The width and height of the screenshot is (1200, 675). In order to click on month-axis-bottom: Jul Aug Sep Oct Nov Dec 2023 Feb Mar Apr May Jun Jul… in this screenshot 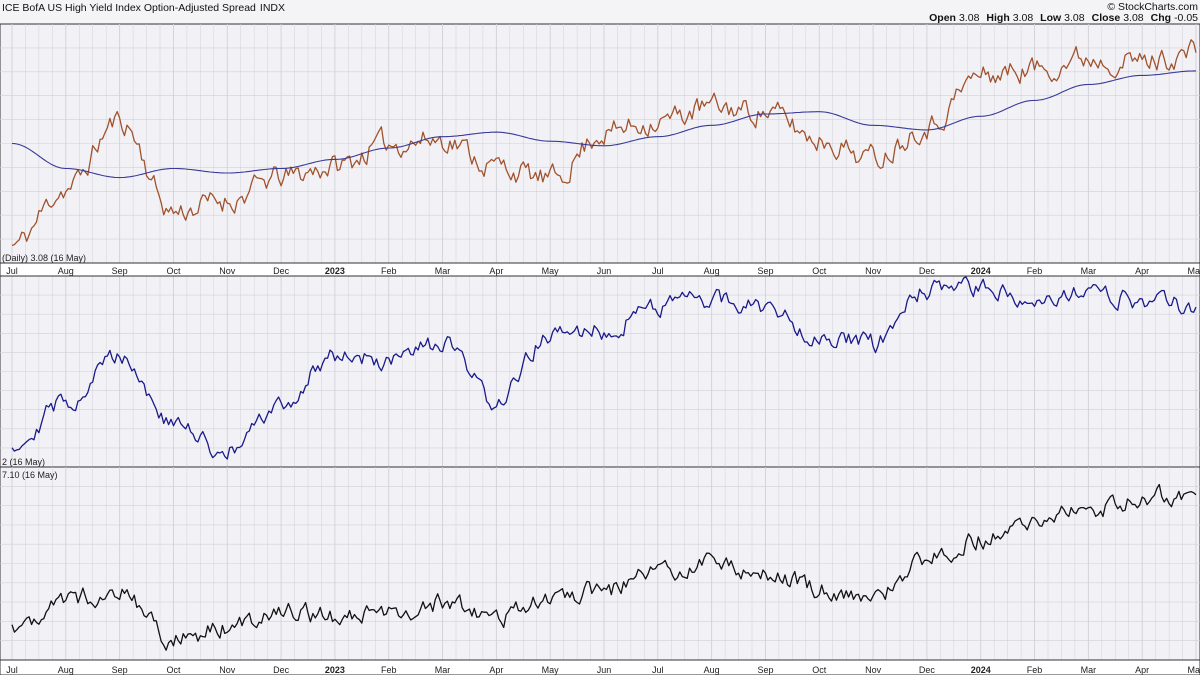, I will do `click(600, 667)`.